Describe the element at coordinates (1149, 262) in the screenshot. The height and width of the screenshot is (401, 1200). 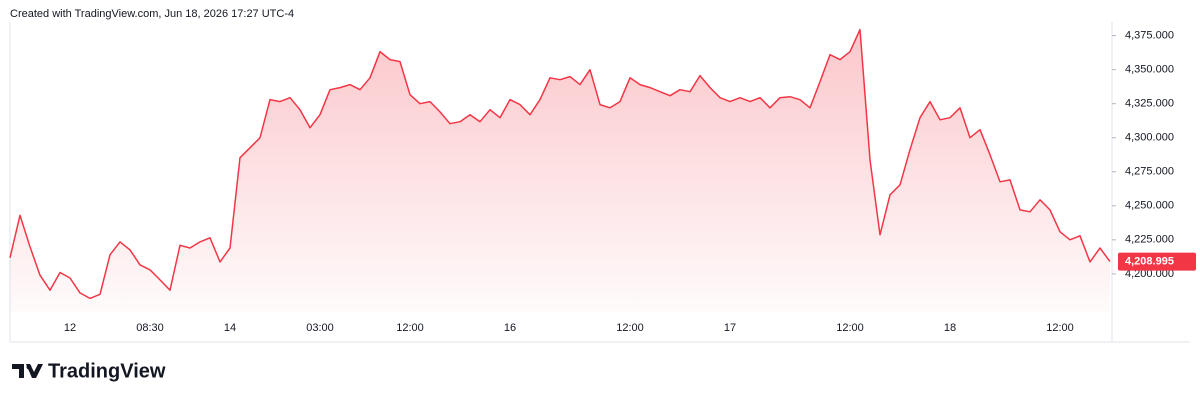
I see `price-label: 4,208.995` at that location.